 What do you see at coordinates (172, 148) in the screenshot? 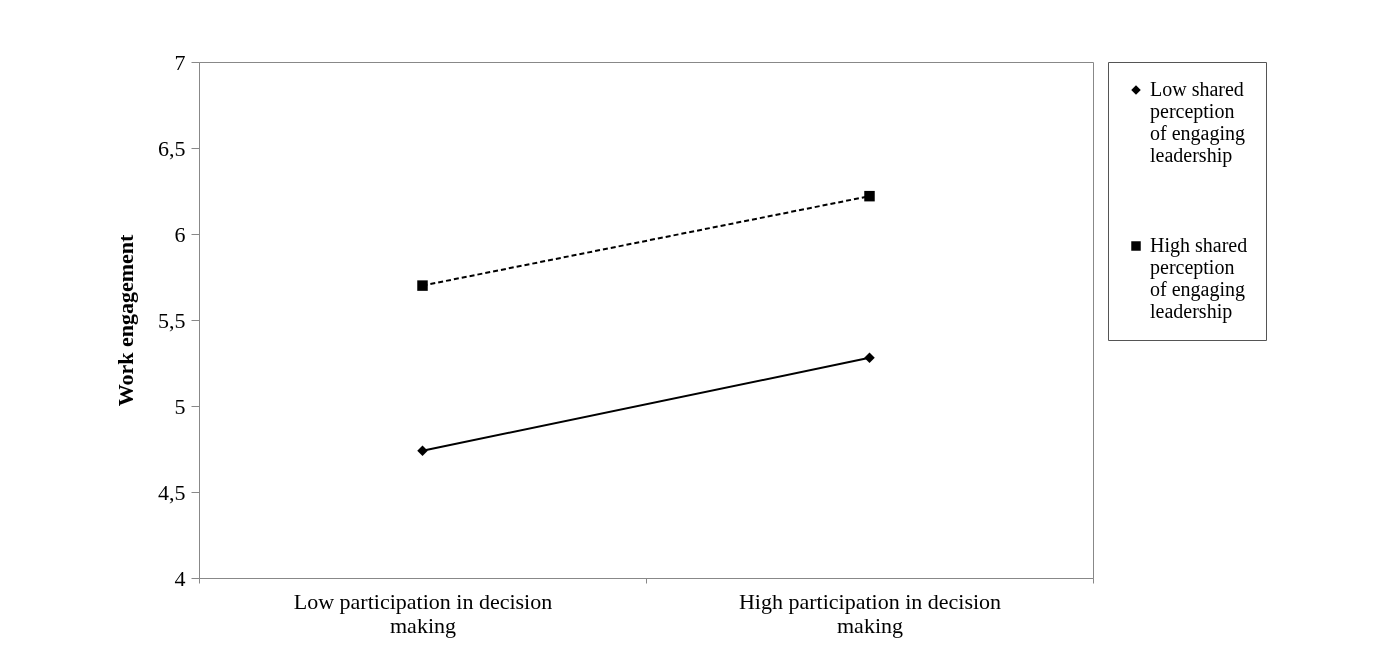
I see `y-tick-label: 6,5` at bounding box center [172, 148].